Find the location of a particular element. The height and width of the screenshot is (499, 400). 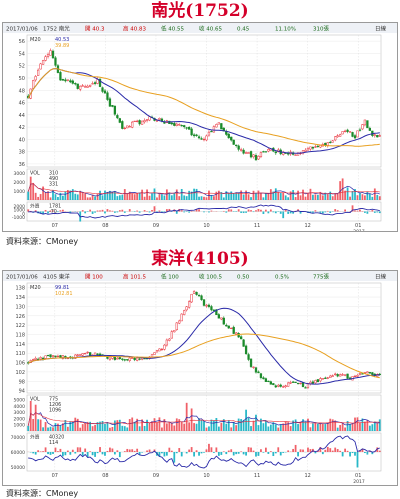

header-stat: 開 40.3 is located at coordinates (95, 29).